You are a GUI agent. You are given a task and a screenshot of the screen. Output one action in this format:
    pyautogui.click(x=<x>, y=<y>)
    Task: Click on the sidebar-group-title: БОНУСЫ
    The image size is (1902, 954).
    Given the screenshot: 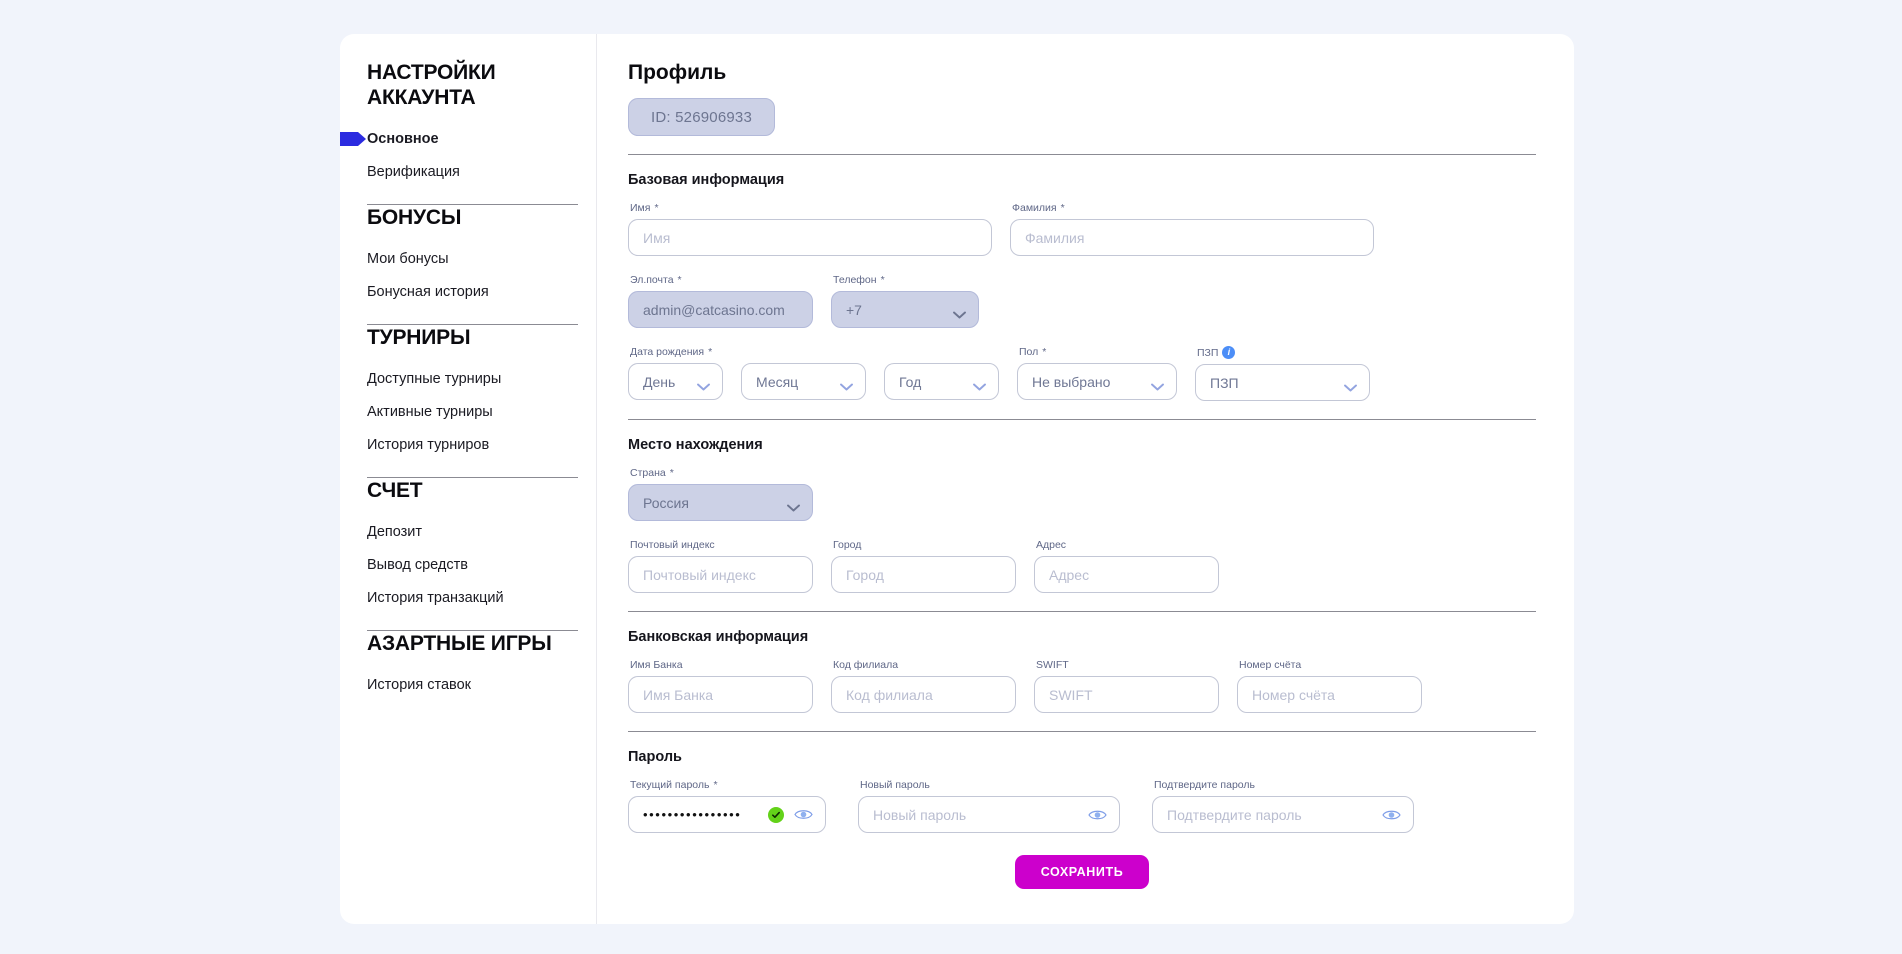 What is the action you would take?
    pyautogui.click(x=414, y=217)
    